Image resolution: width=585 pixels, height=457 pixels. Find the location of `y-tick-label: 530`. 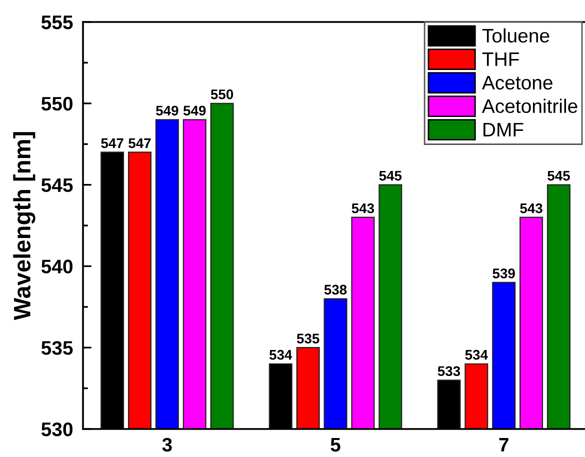

y-tick-label: 530 is located at coordinates (56, 429).